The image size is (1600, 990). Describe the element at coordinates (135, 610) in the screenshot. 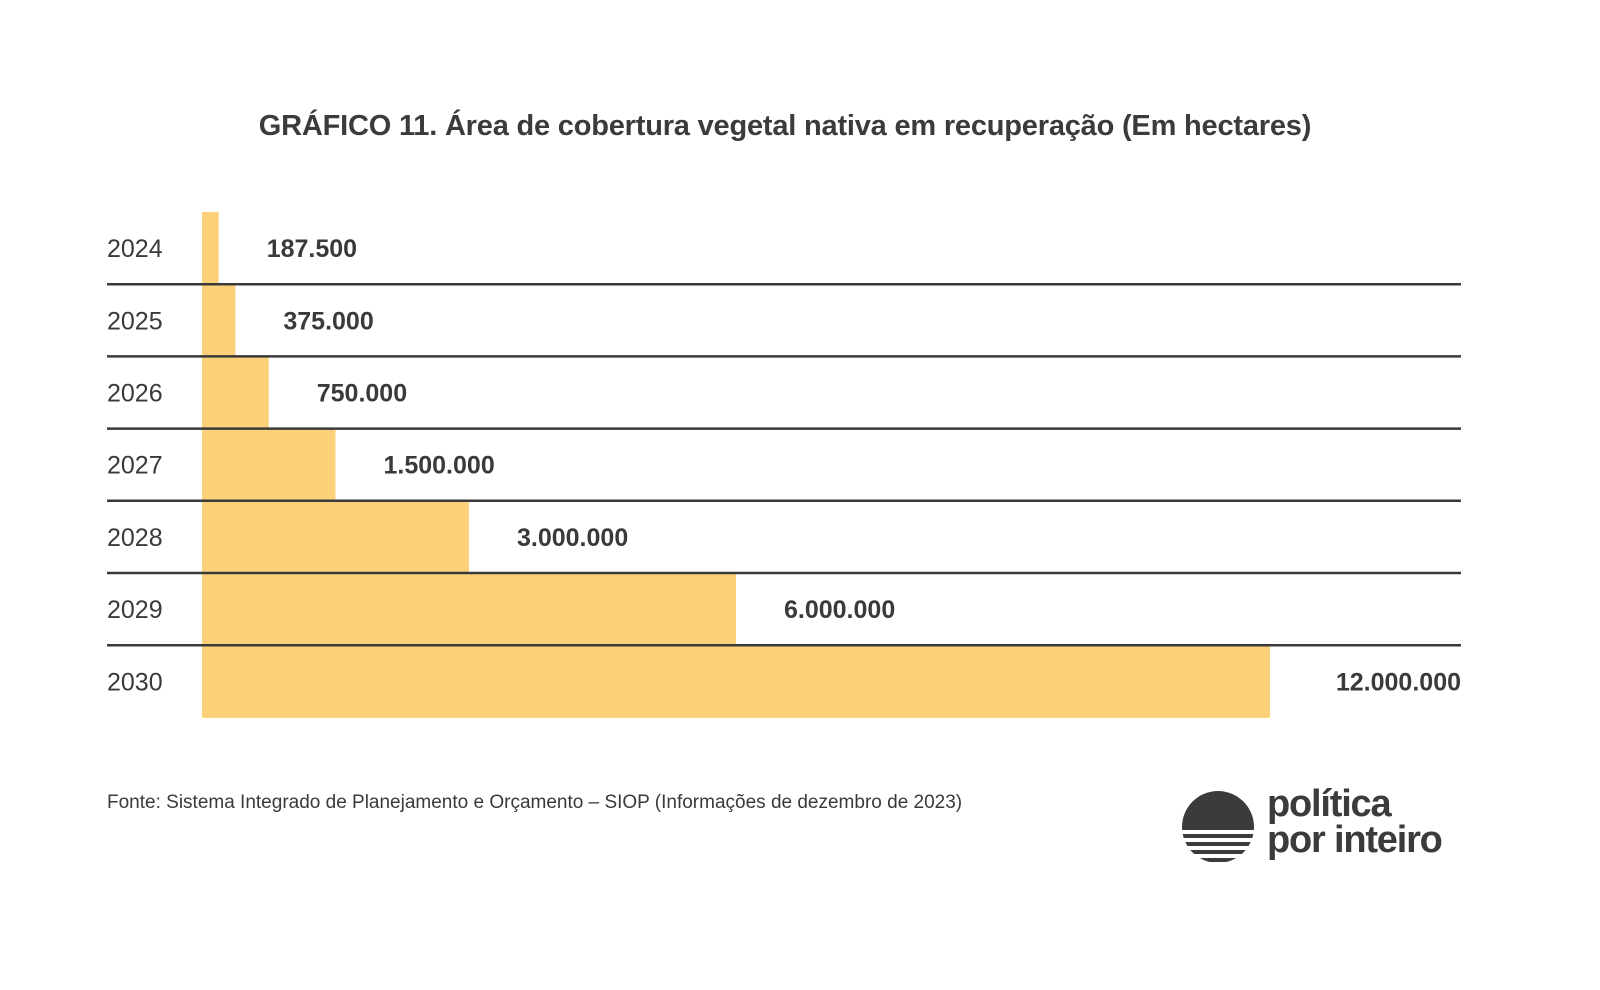

I see `category-label: 2029` at that location.